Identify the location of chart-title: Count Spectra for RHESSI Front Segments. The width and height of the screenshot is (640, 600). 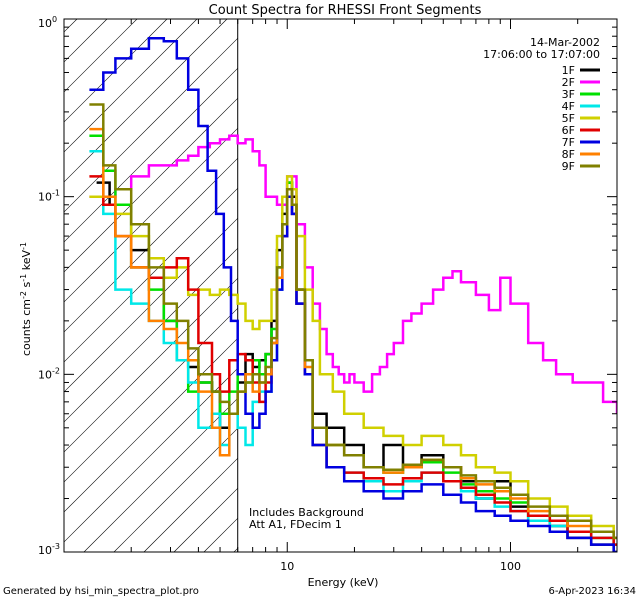
(345, 10).